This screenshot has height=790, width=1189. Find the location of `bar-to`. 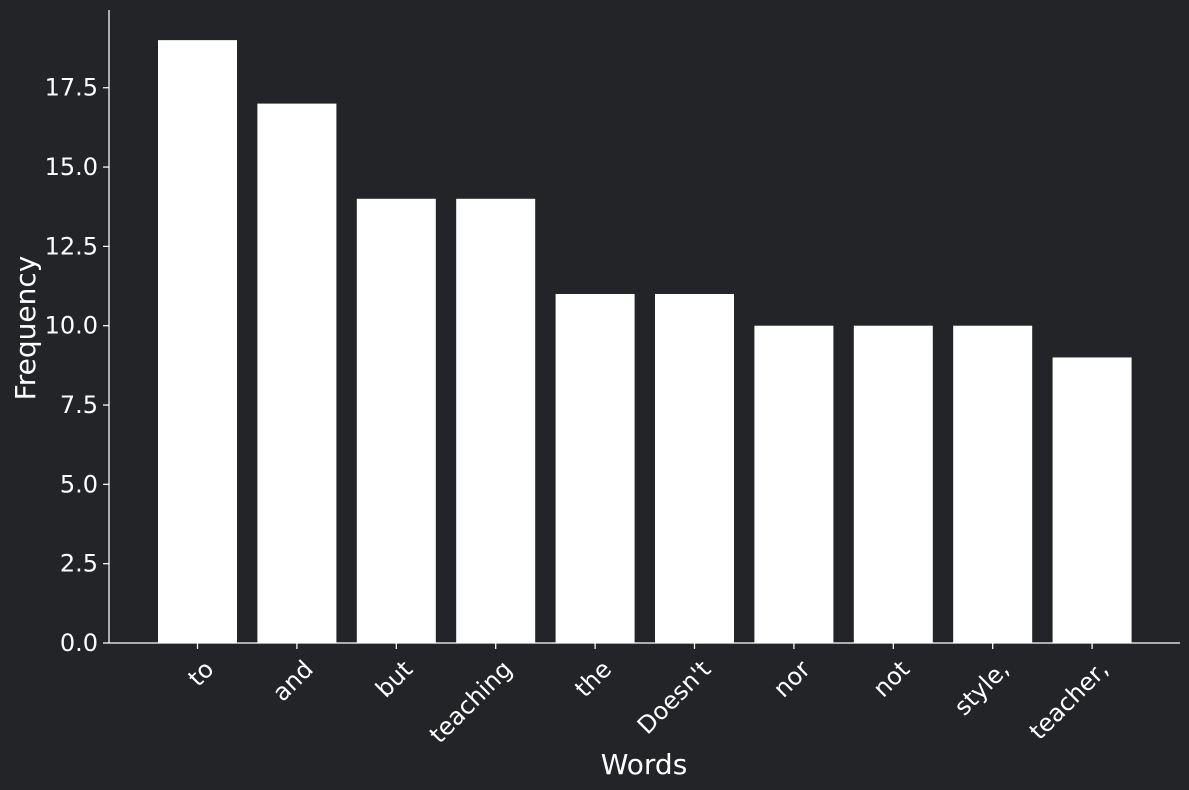

bar-to is located at coordinates (197, 341).